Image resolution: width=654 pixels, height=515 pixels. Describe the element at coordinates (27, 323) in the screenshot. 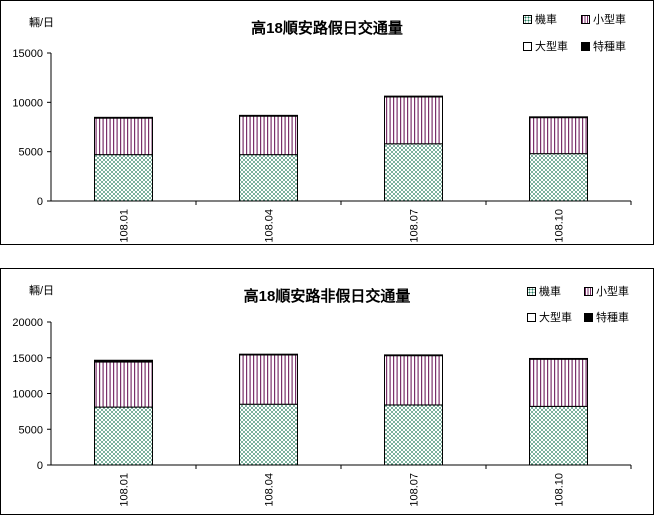

I see `y-tick-label: 20000` at that location.